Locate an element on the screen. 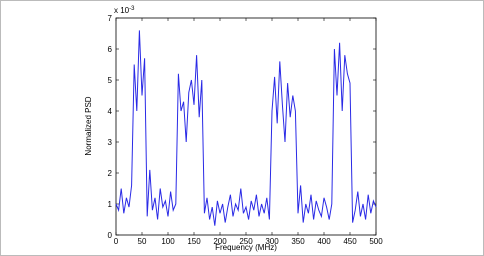  y-tick-label: 7 is located at coordinates (110, 18).